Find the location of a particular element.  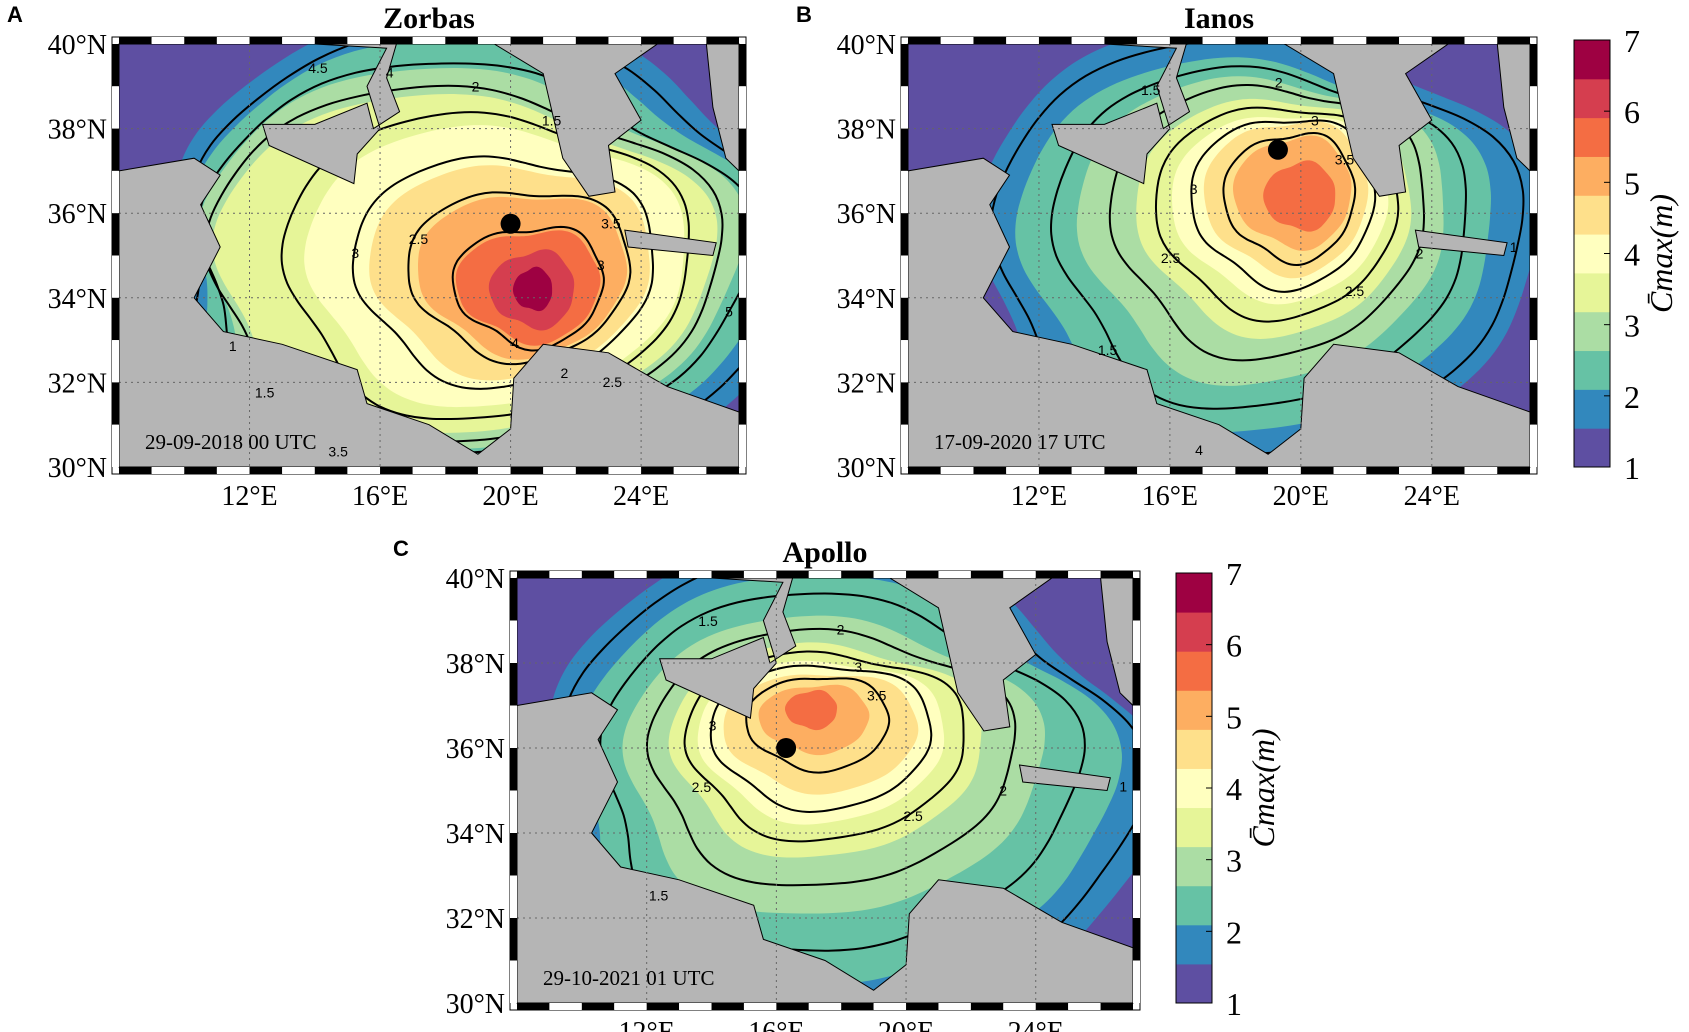

lat-tick-label: 40°N is located at coordinates (475, 579).